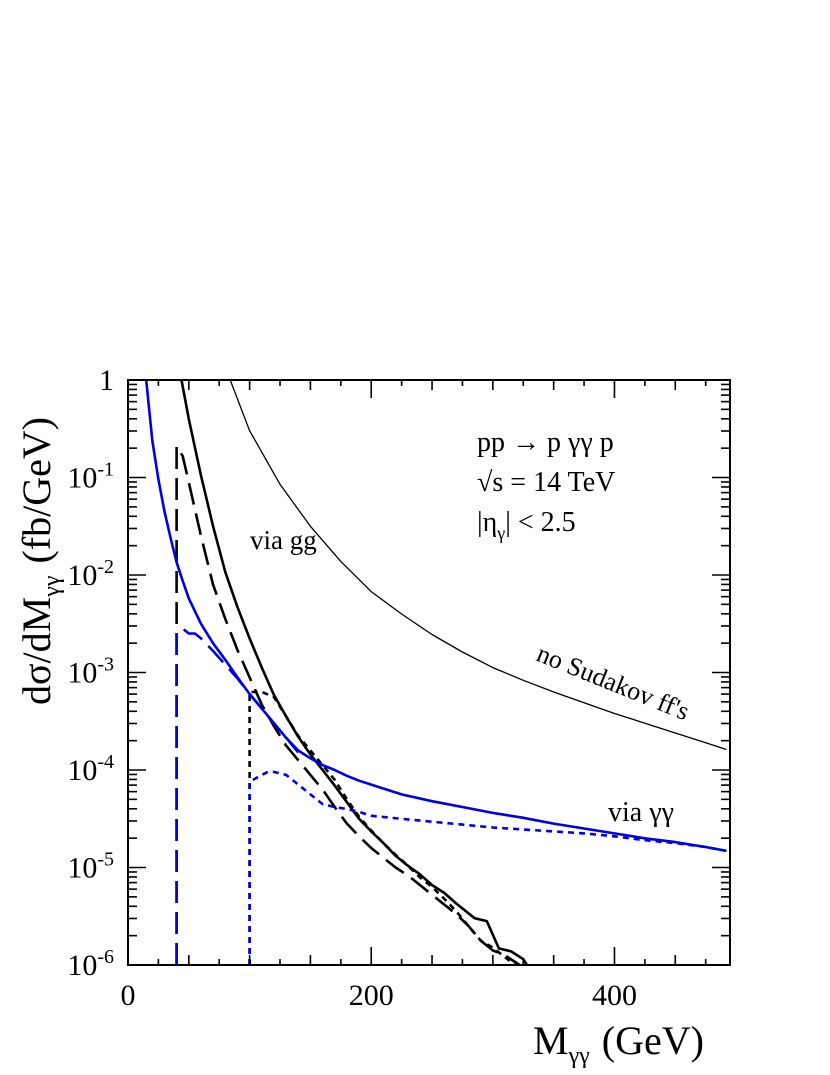  Describe the element at coordinates (82, 965) in the screenshot. I see `y-tick-base--6: 10` at that location.